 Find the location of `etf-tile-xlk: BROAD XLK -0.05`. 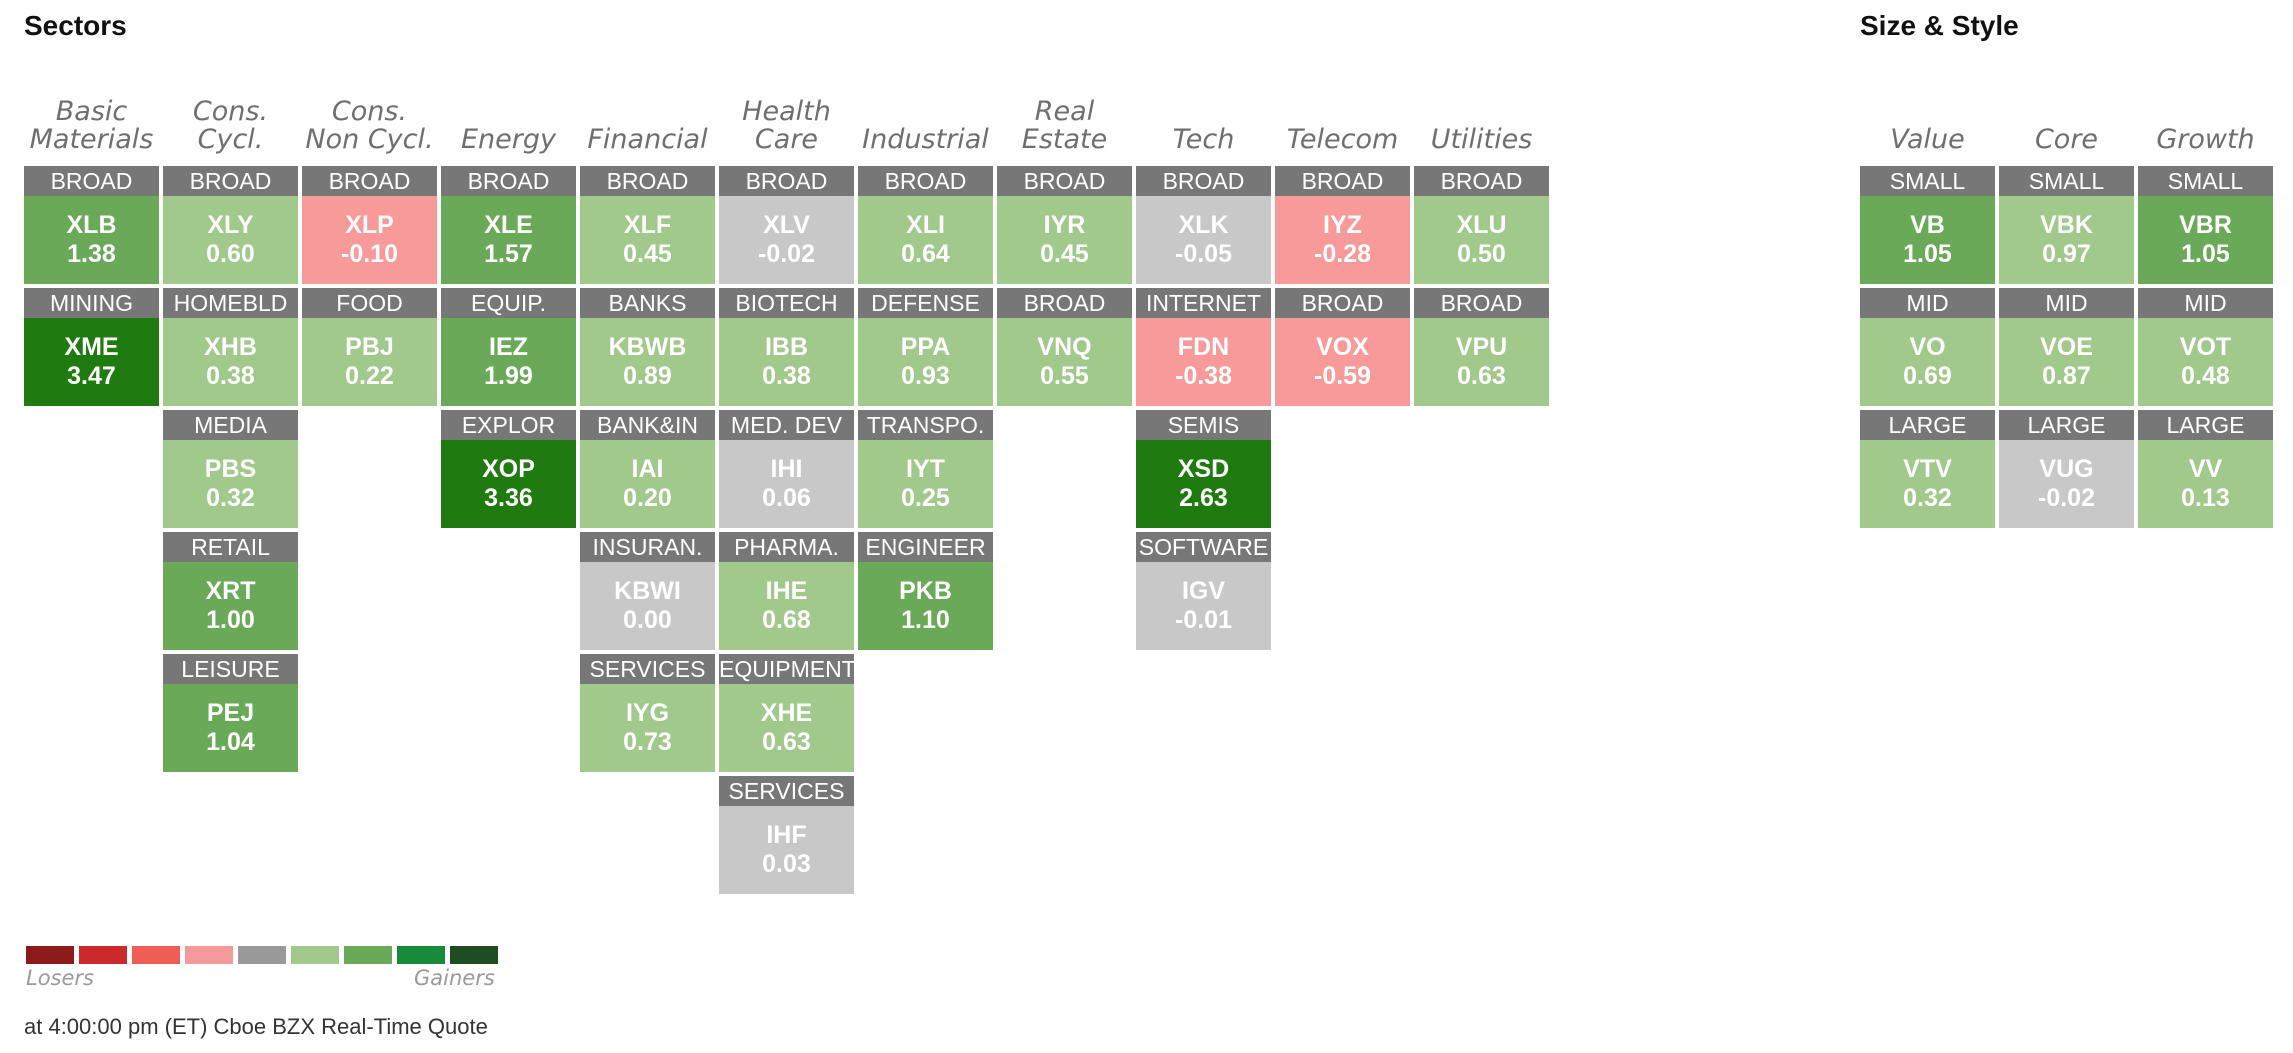

etf-tile-xlk: BROAD XLK -0.05 is located at coordinates (1203, 225).